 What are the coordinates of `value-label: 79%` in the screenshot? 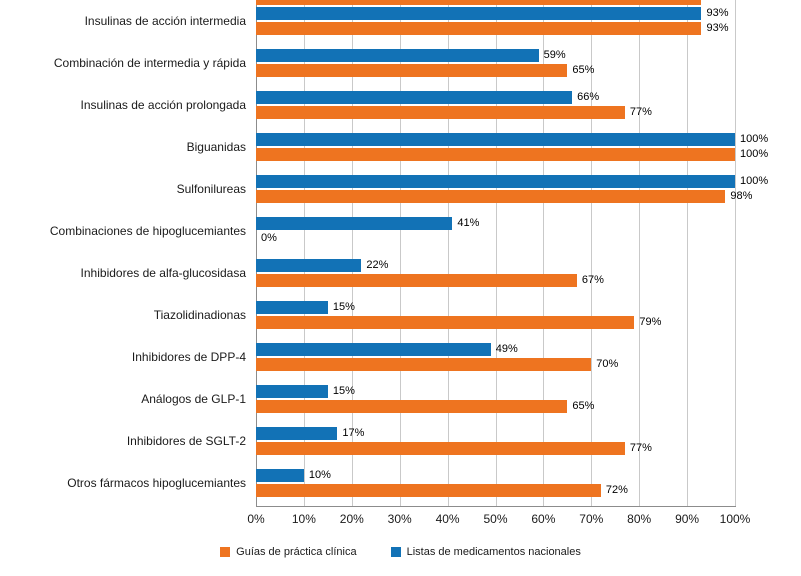 It's located at (650, 322).